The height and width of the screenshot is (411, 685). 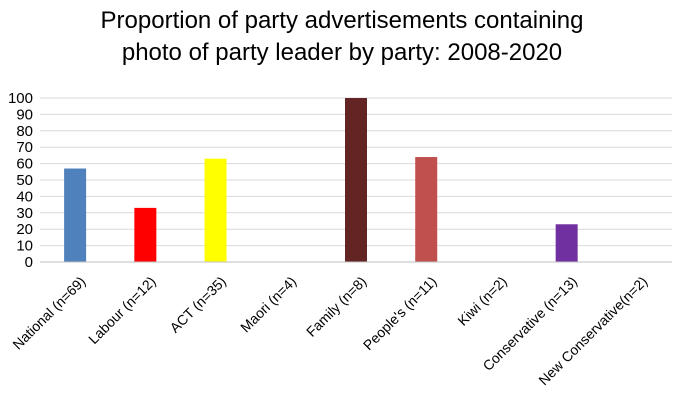 What do you see at coordinates (24, 147) in the screenshot?
I see `y-tick-label: 70` at bounding box center [24, 147].